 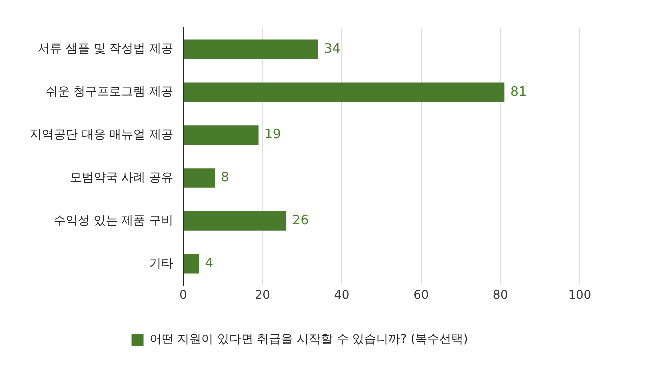 What do you see at coordinates (110, 91) in the screenshot?
I see `y-tick-label: 쉬운 청구프로그램 제공` at bounding box center [110, 91].